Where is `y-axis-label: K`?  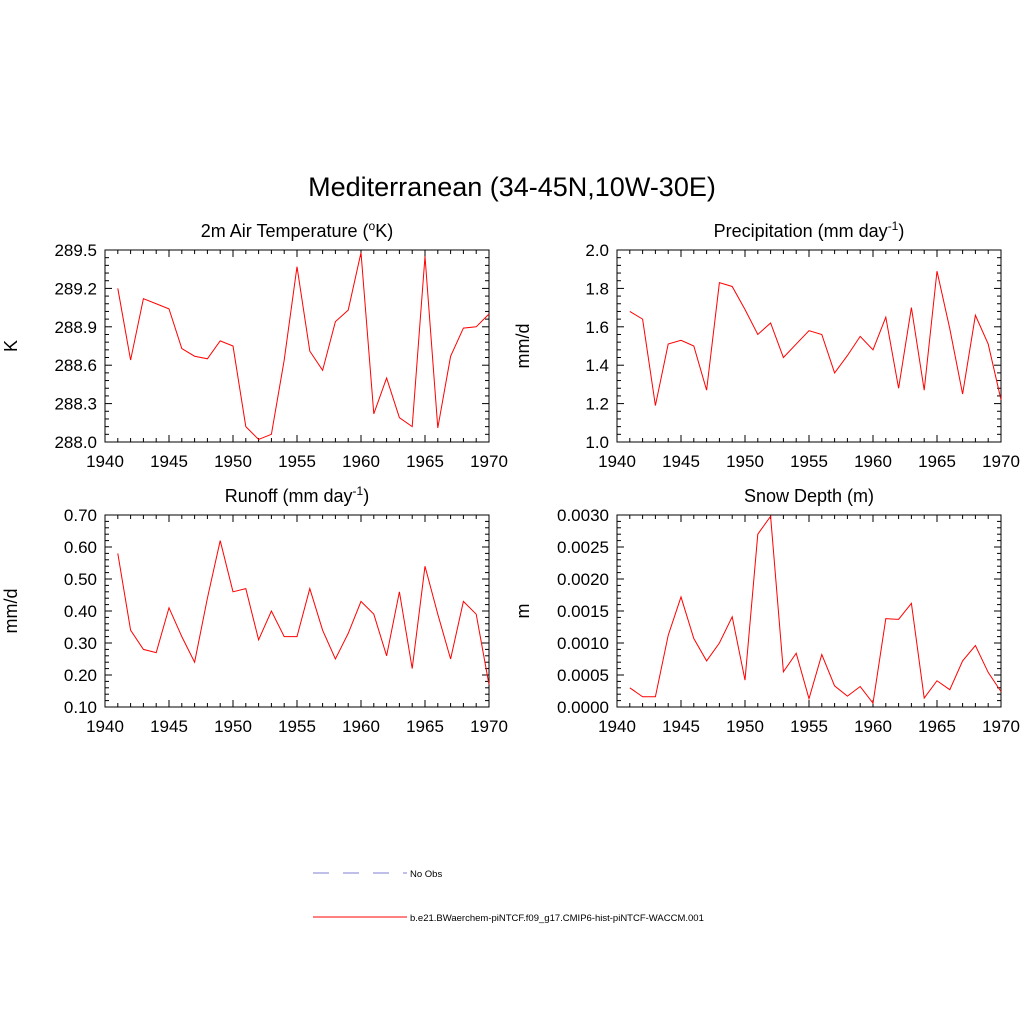
y-axis-label: K is located at coordinates (11, 346).